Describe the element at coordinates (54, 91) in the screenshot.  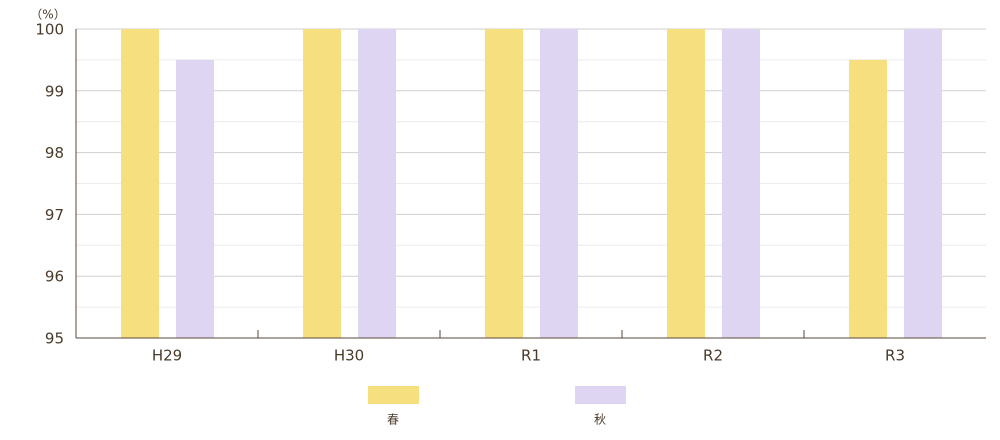
I see `y-tick-label: 99` at that location.